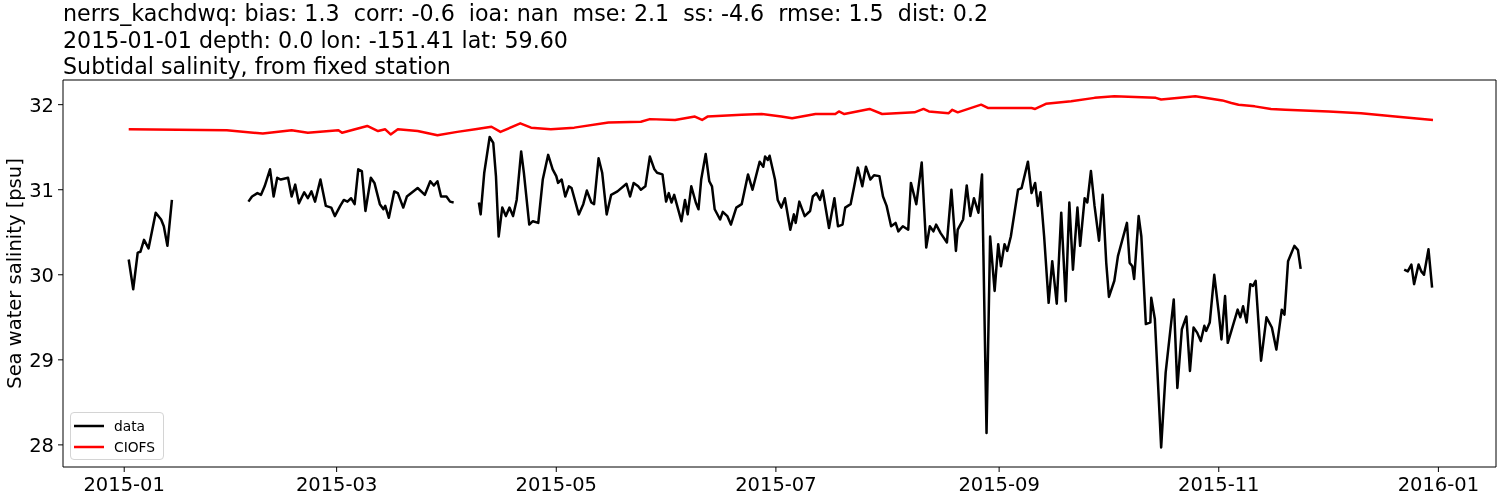  I want to click on y-tick-label: 30, so click(41, 275).